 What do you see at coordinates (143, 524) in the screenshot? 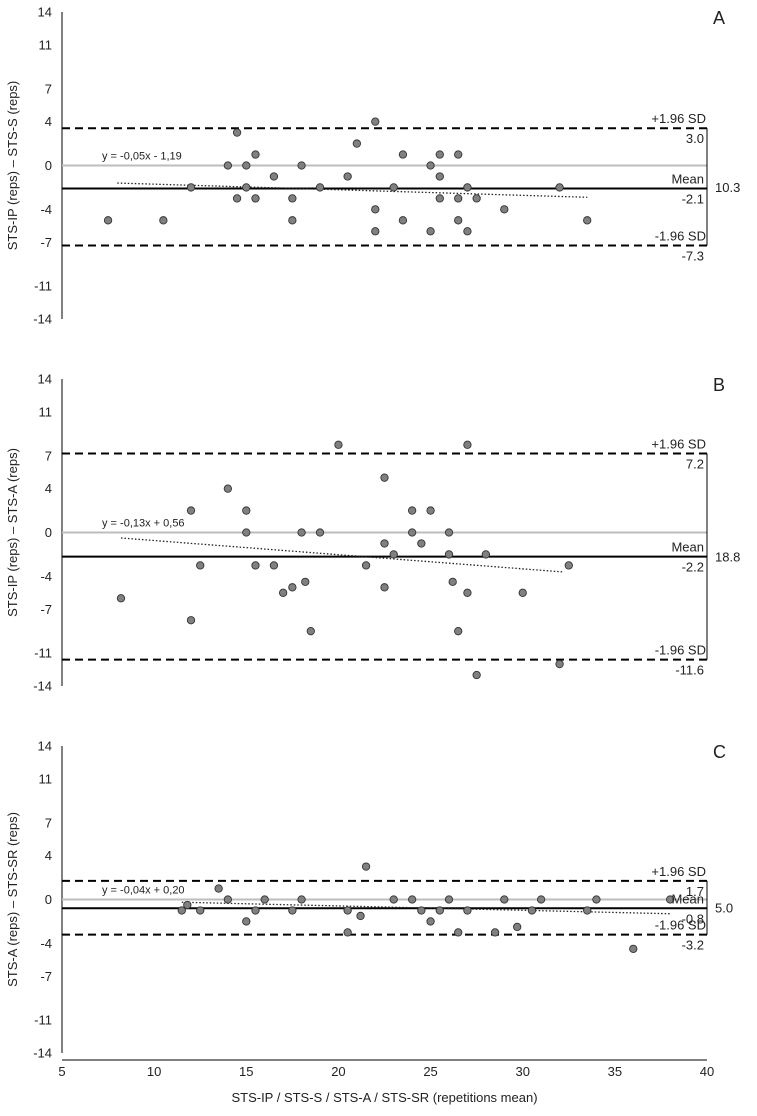
I see `trend-equation: y = -0,13x + 0,56` at bounding box center [143, 524].